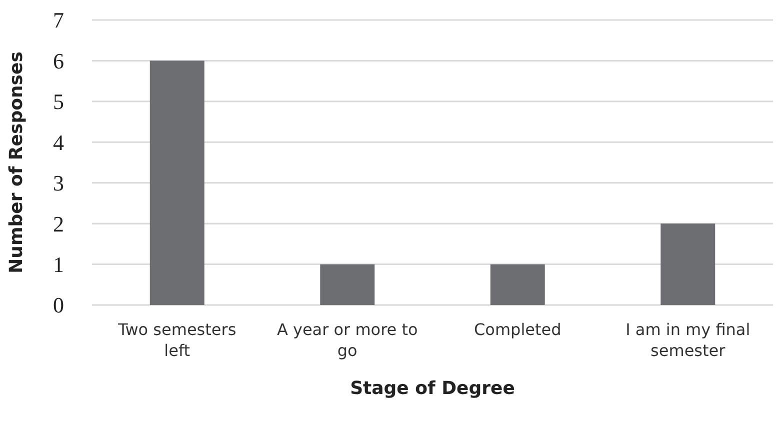  What do you see at coordinates (176, 340) in the screenshot?
I see `x-tick-label: Two semesters left` at bounding box center [176, 340].